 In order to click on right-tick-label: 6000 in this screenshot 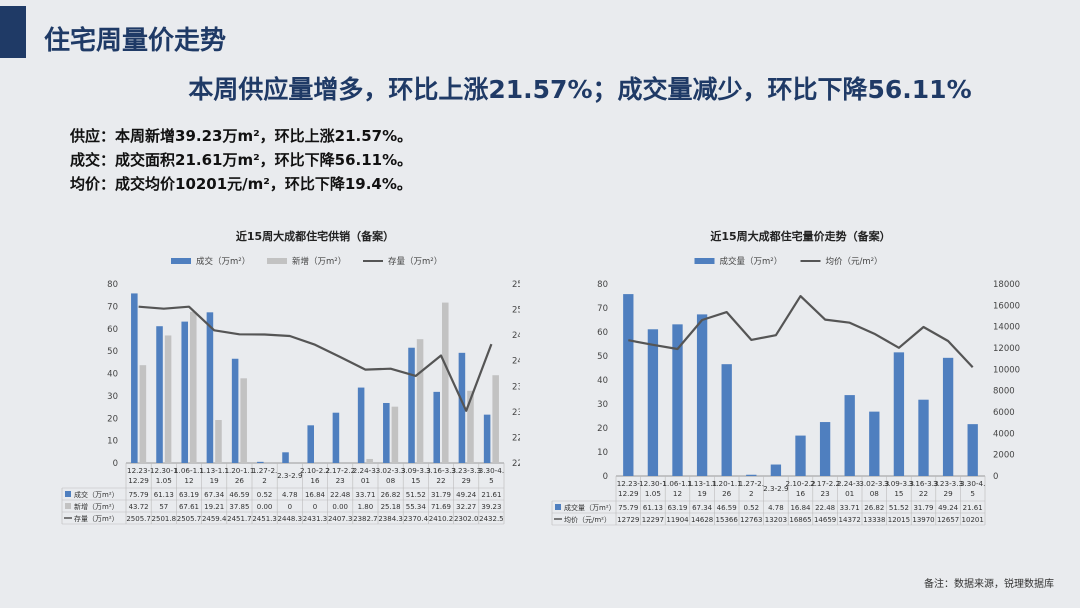, I will do `click(1004, 413)`.